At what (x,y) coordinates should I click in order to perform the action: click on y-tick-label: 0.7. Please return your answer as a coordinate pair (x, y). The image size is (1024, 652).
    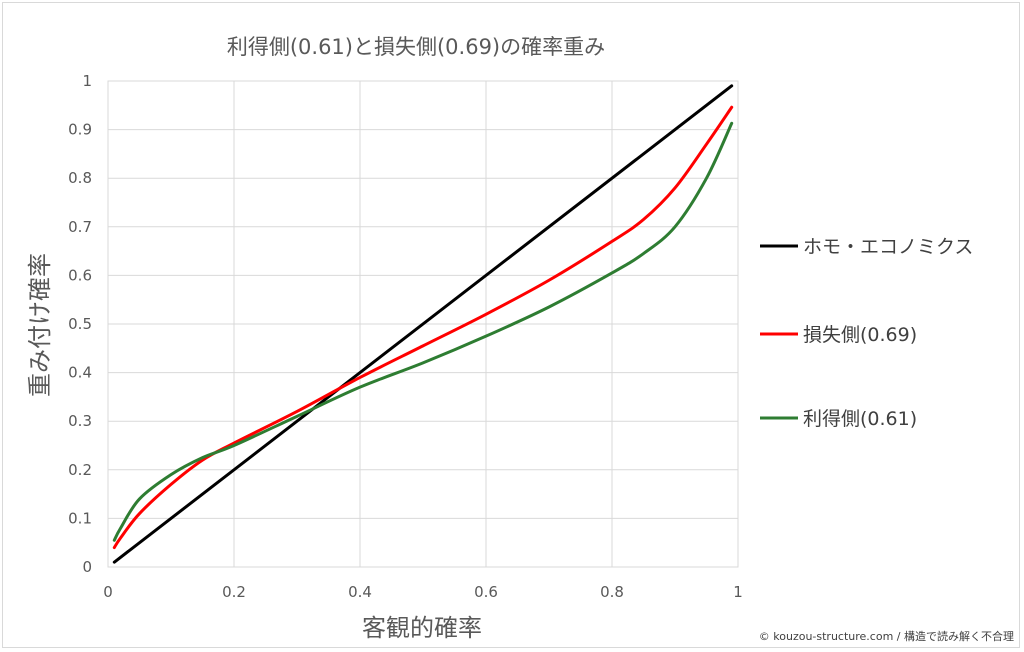
    Looking at the image, I should click on (80, 227).